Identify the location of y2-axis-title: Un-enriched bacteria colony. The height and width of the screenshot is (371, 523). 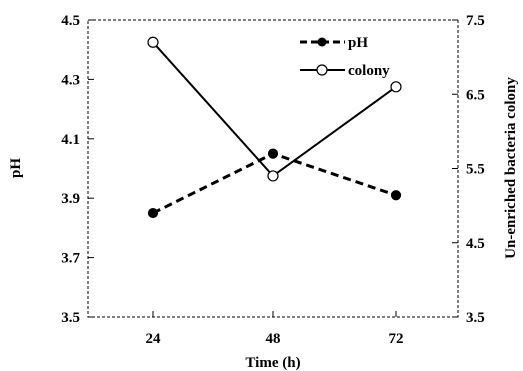
(511, 168).